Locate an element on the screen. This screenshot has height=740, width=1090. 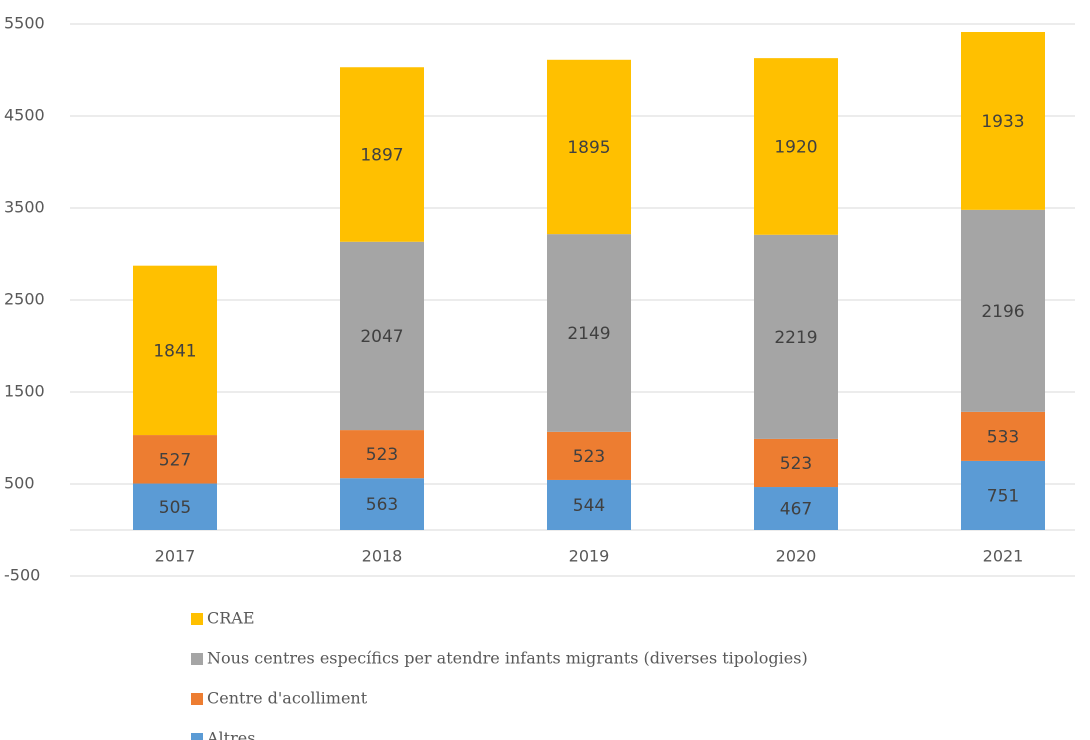
data-label: 2196 is located at coordinates (1002, 312).